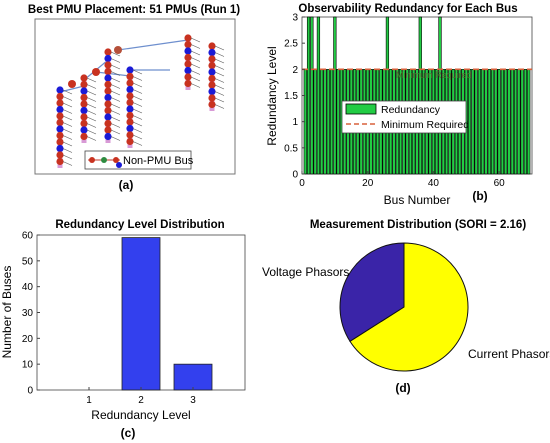 The width and height of the screenshot is (550, 443). I want to click on pie-label-current: Current Phasors, so click(509, 354).